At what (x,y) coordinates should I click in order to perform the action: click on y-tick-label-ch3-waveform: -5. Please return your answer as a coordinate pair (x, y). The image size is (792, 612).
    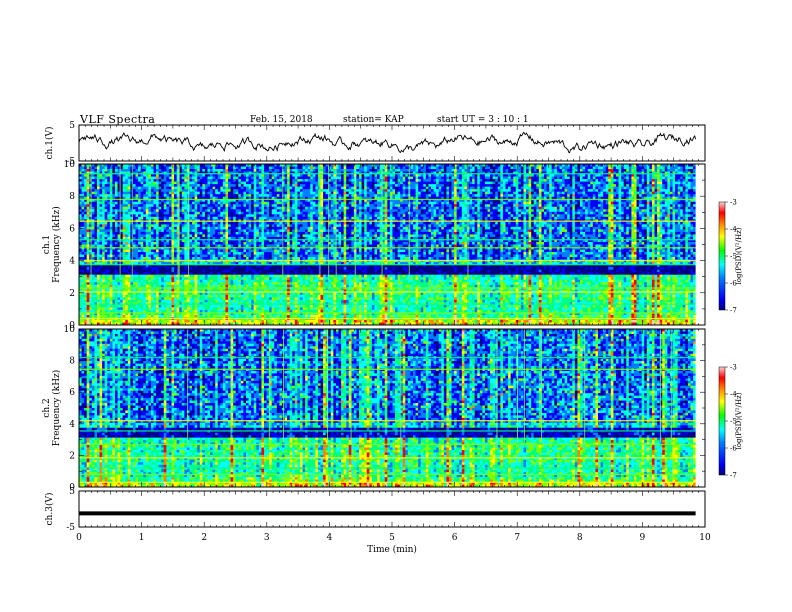
    Looking at the image, I should click on (70, 528).